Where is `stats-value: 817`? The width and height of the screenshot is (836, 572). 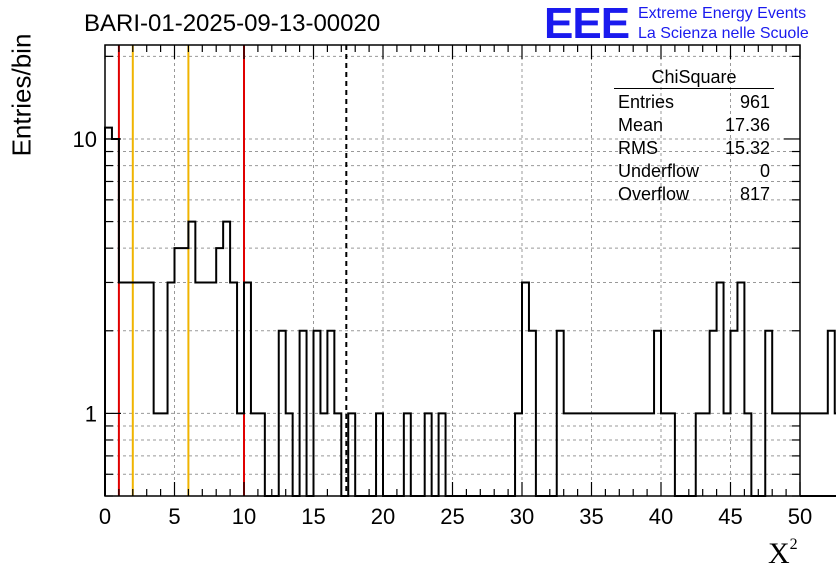 stats-value: 817 is located at coordinates (754, 194).